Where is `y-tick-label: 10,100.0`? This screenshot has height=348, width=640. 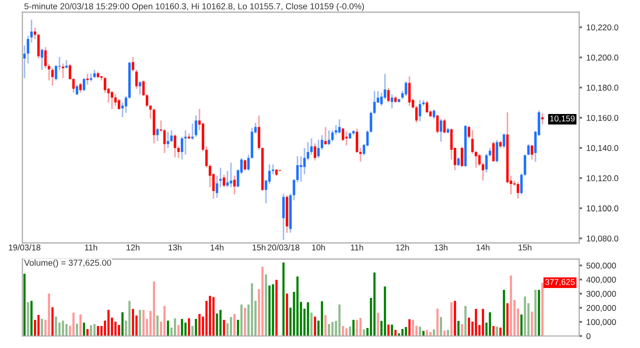
y-tick-label: 10,100.0 is located at coordinates (602, 208).